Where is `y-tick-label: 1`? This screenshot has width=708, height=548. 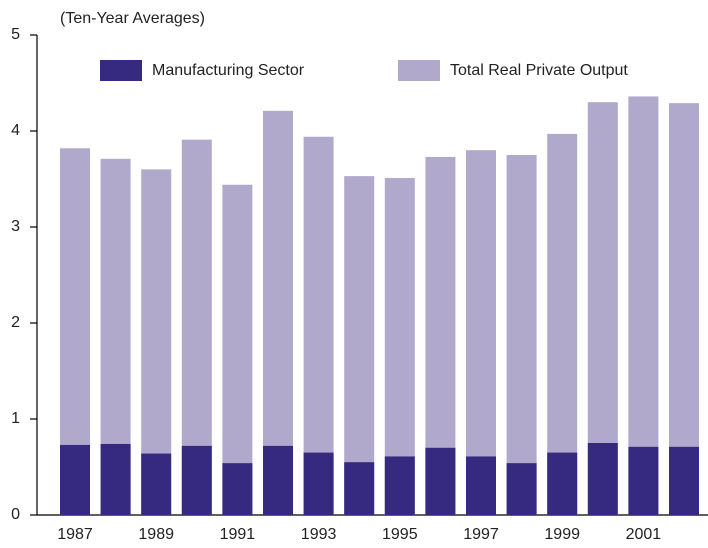
y-tick-label: 1 is located at coordinates (15, 418).